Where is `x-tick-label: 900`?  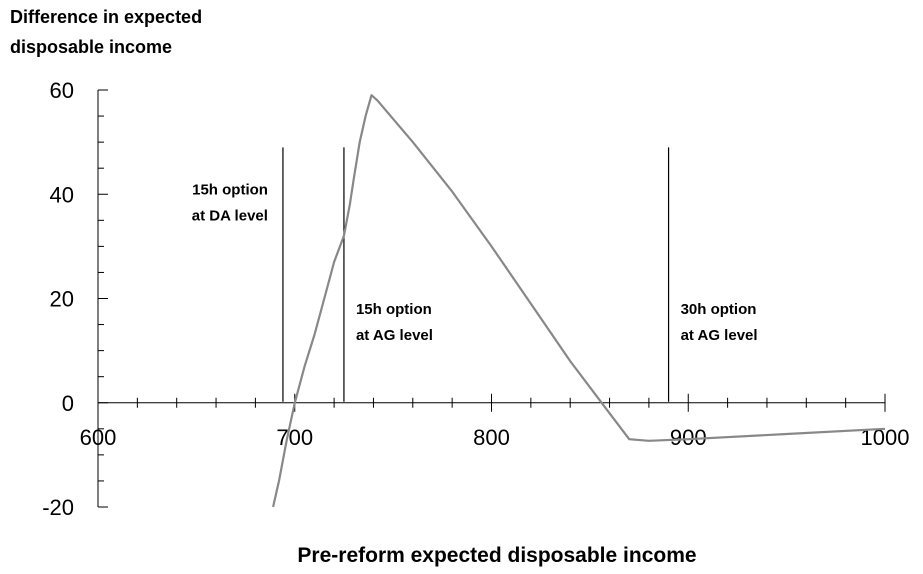 x-tick-label: 900 is located at coordinates (688, 437).